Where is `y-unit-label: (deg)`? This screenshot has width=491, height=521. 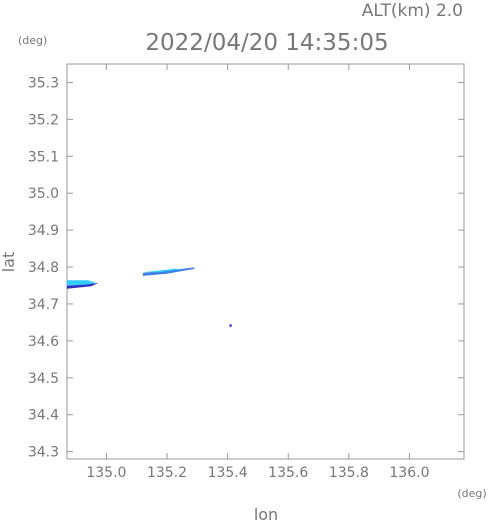
y-unit-label: (deg) is located at coordinates (32, 40).